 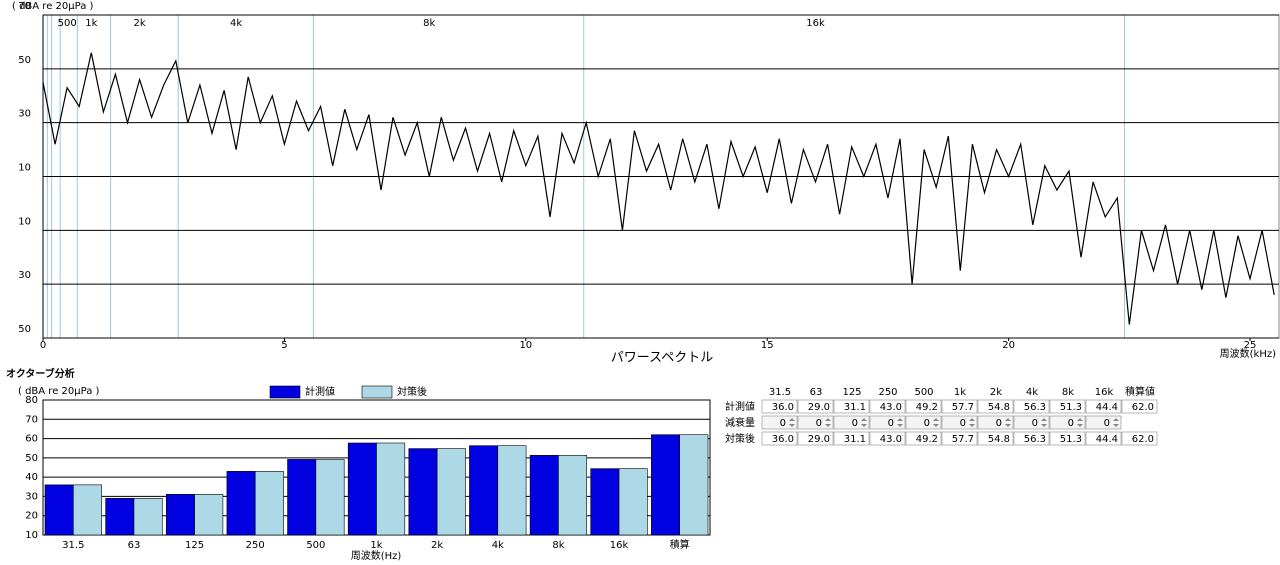 I want to click on x-tick-label: 31.5, so click(x=73, y=545).